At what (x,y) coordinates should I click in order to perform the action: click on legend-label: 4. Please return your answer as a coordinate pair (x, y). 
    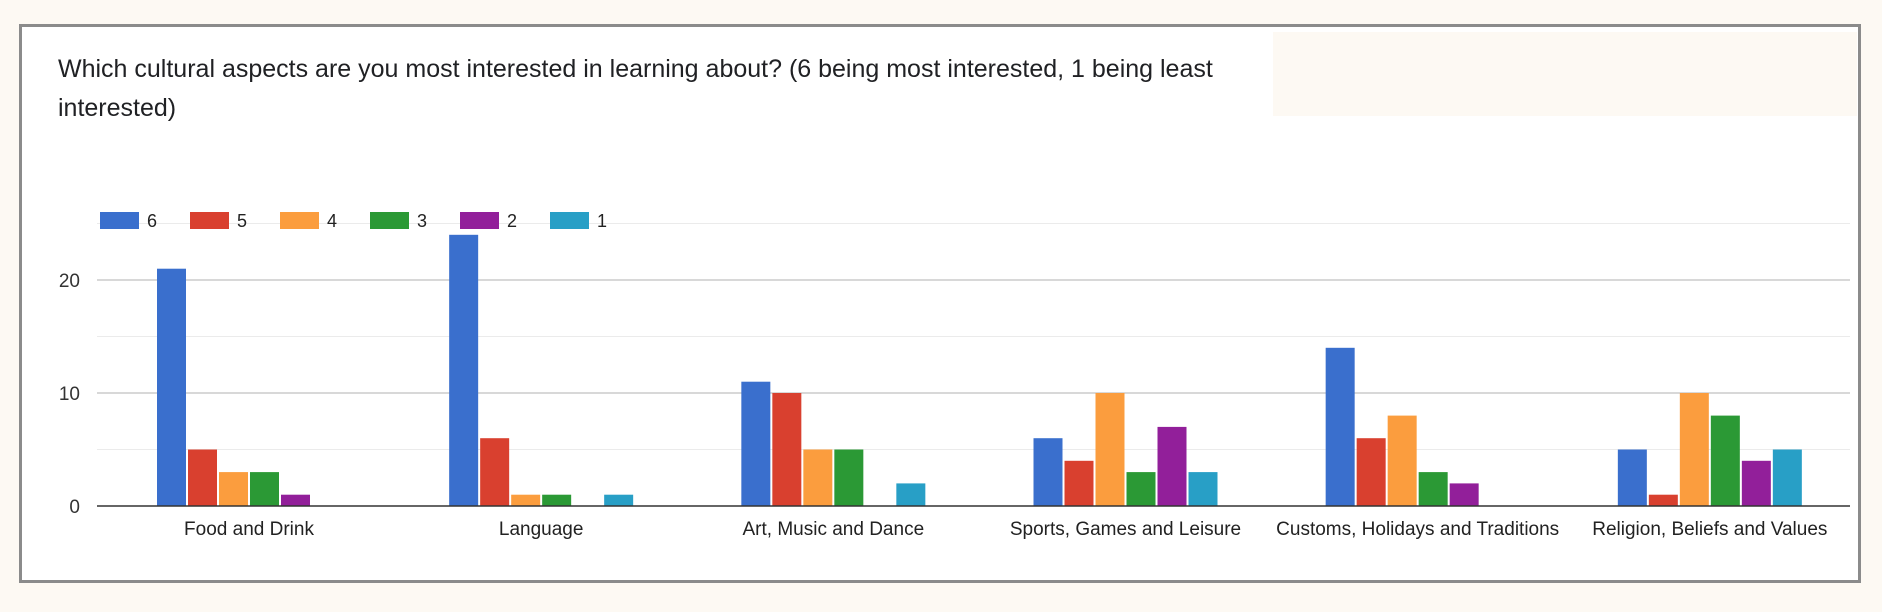
    Looking at the image, I should click on (332, 221).